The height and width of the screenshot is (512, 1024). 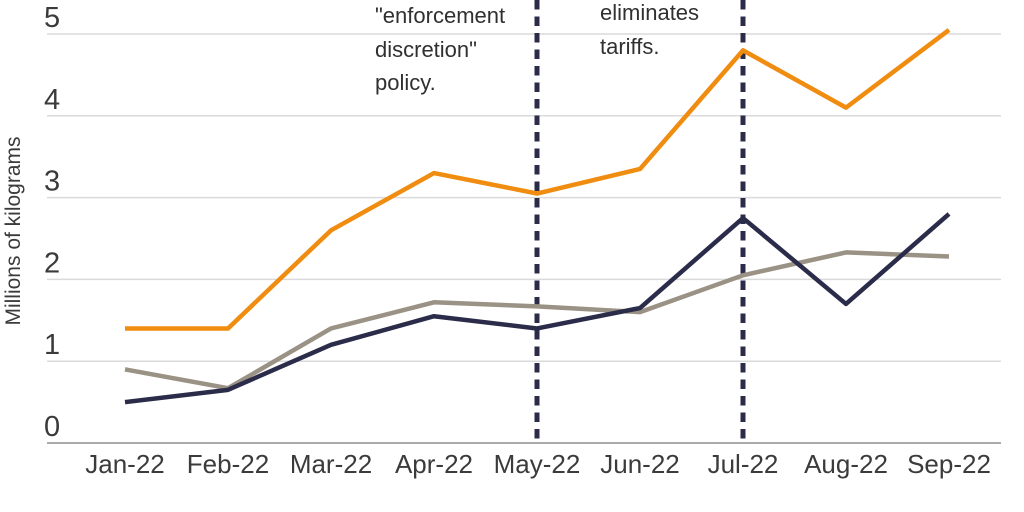 What do you see at coordinates (537, 464) in the screenshot?
I see `x-tick-label: May-22` at bounding box center [537, 464].